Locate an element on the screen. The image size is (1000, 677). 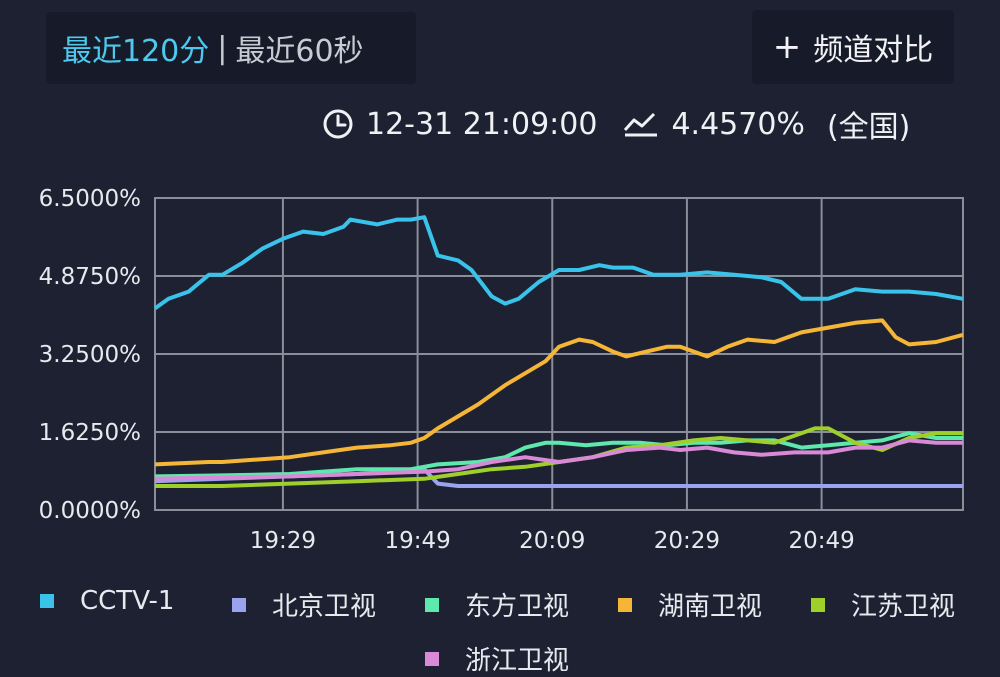
clock-icon is located at coordinates (338, 124).